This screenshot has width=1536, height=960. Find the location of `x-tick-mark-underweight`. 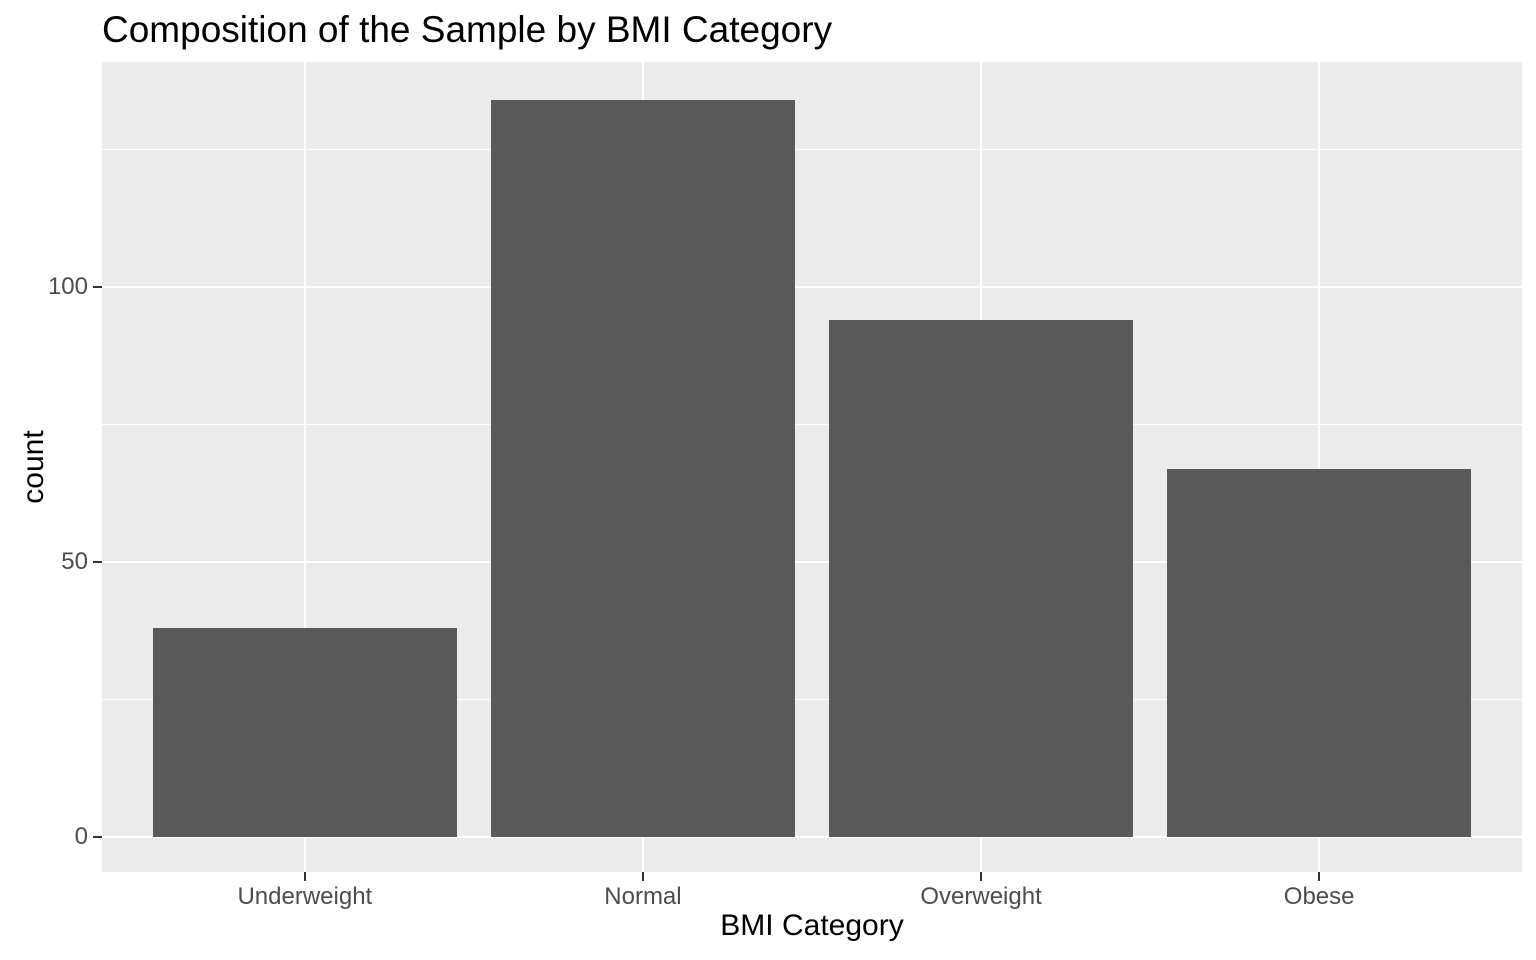

x-tick-mark-underweight is located at coordinates (304, 876).